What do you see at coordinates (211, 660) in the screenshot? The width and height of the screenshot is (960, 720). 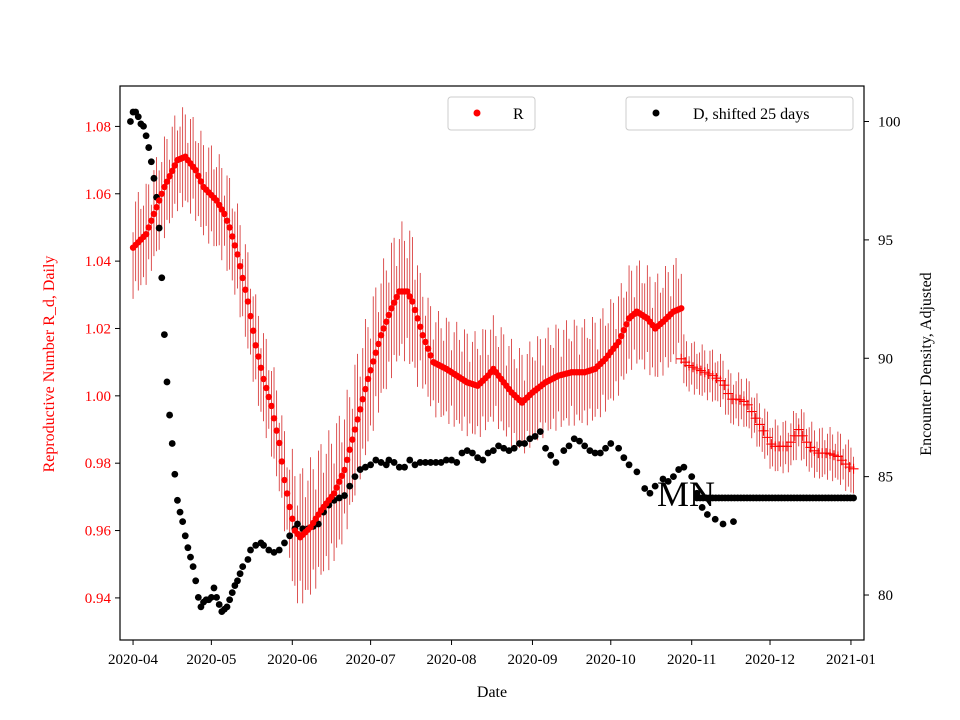 I see `x-tick-label: 2020-05` at bounding box center [211, 660].